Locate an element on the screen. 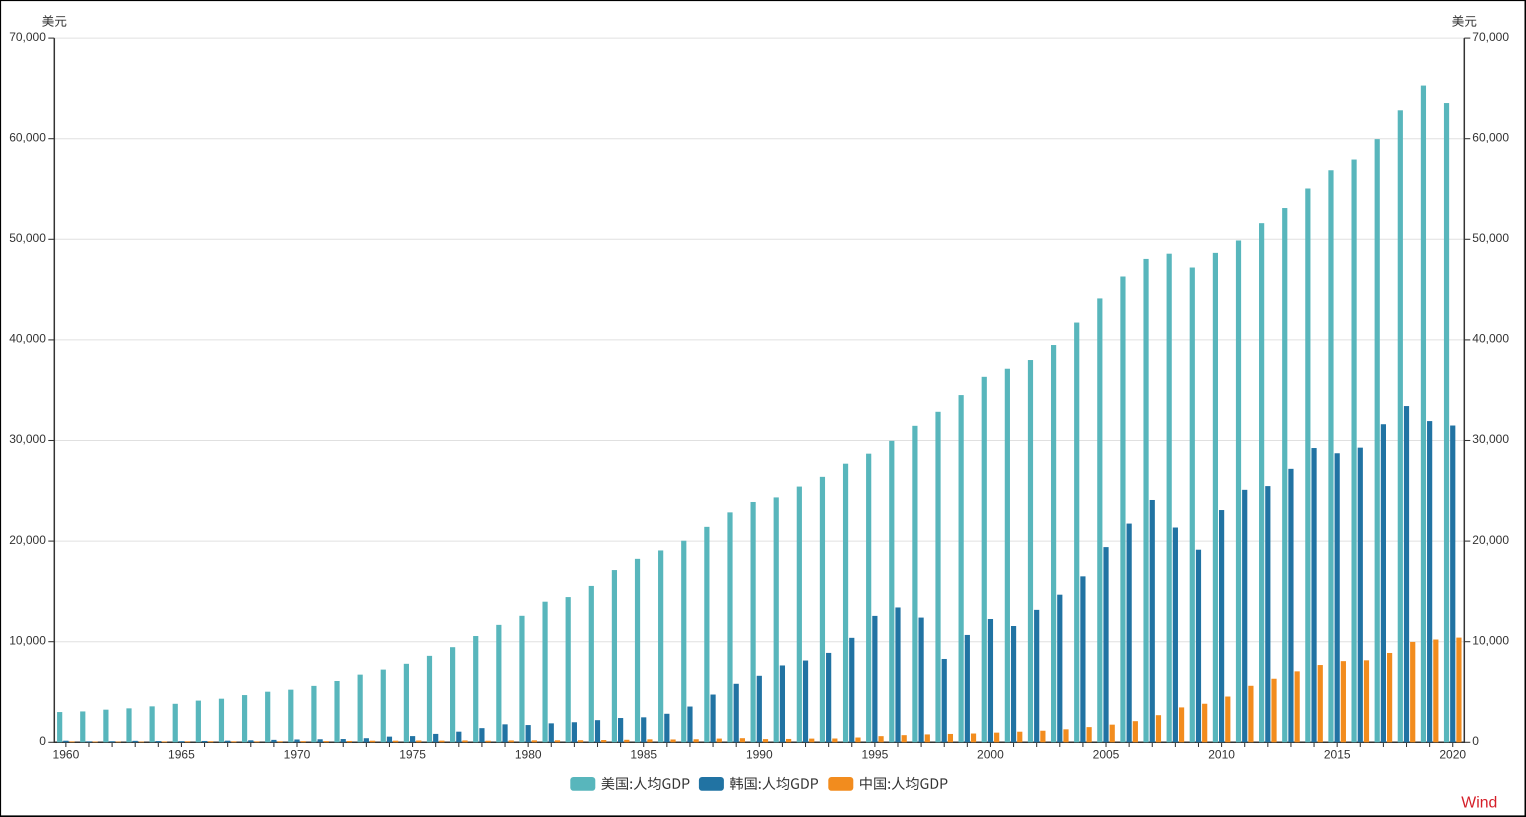  svg-text: 1965 is located at coordinates (181, 755).